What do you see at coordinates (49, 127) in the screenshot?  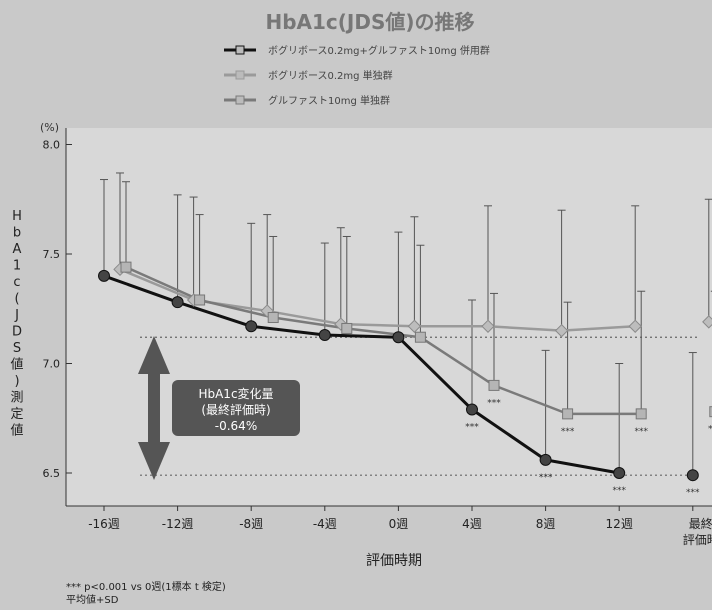 I see `y-unit-label: (%)` at bounding box center [49, 127].